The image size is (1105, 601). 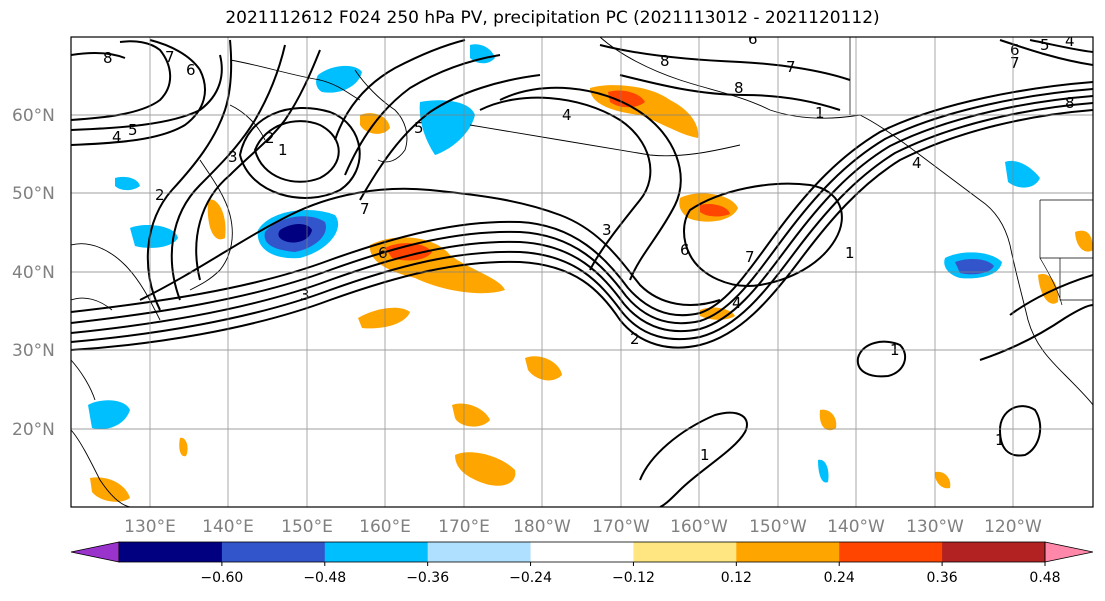 I want to click on lon-label: 160°W, so click(x=699, y=527).